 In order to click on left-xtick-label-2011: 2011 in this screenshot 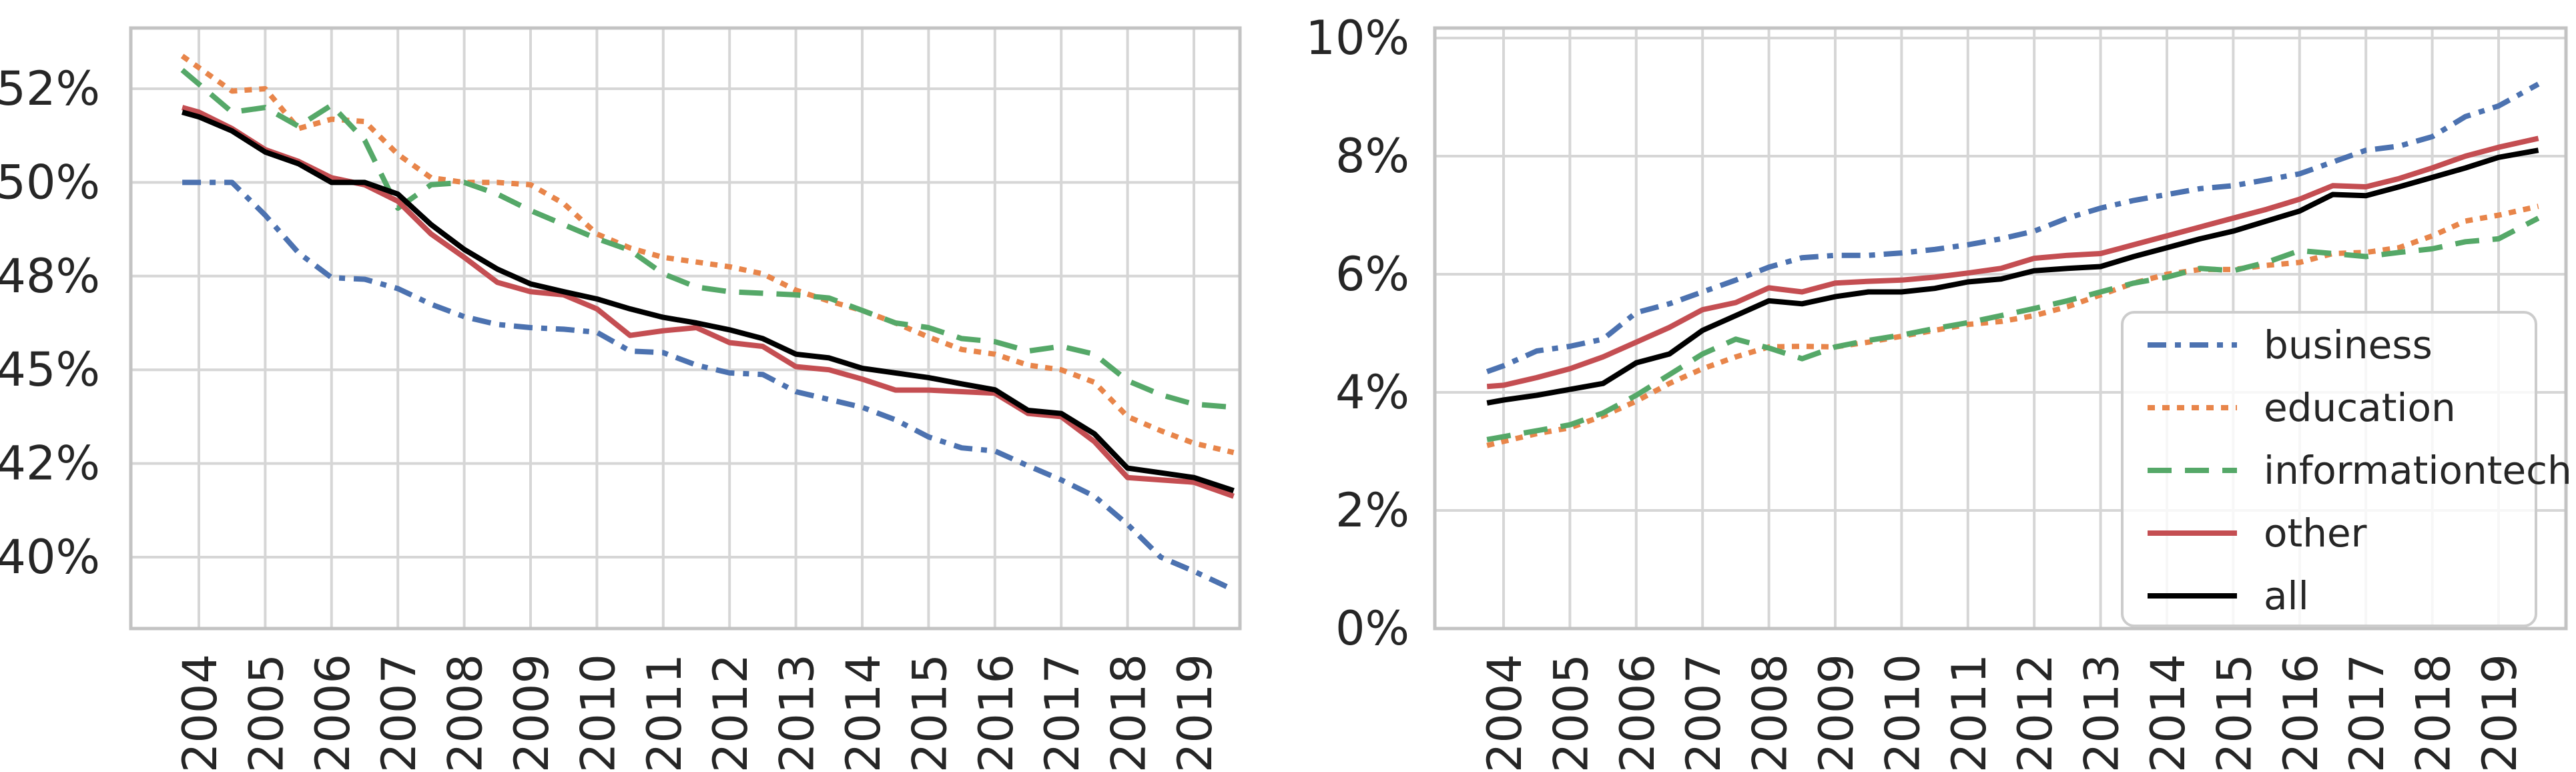, I will do `click(664, 713)`.